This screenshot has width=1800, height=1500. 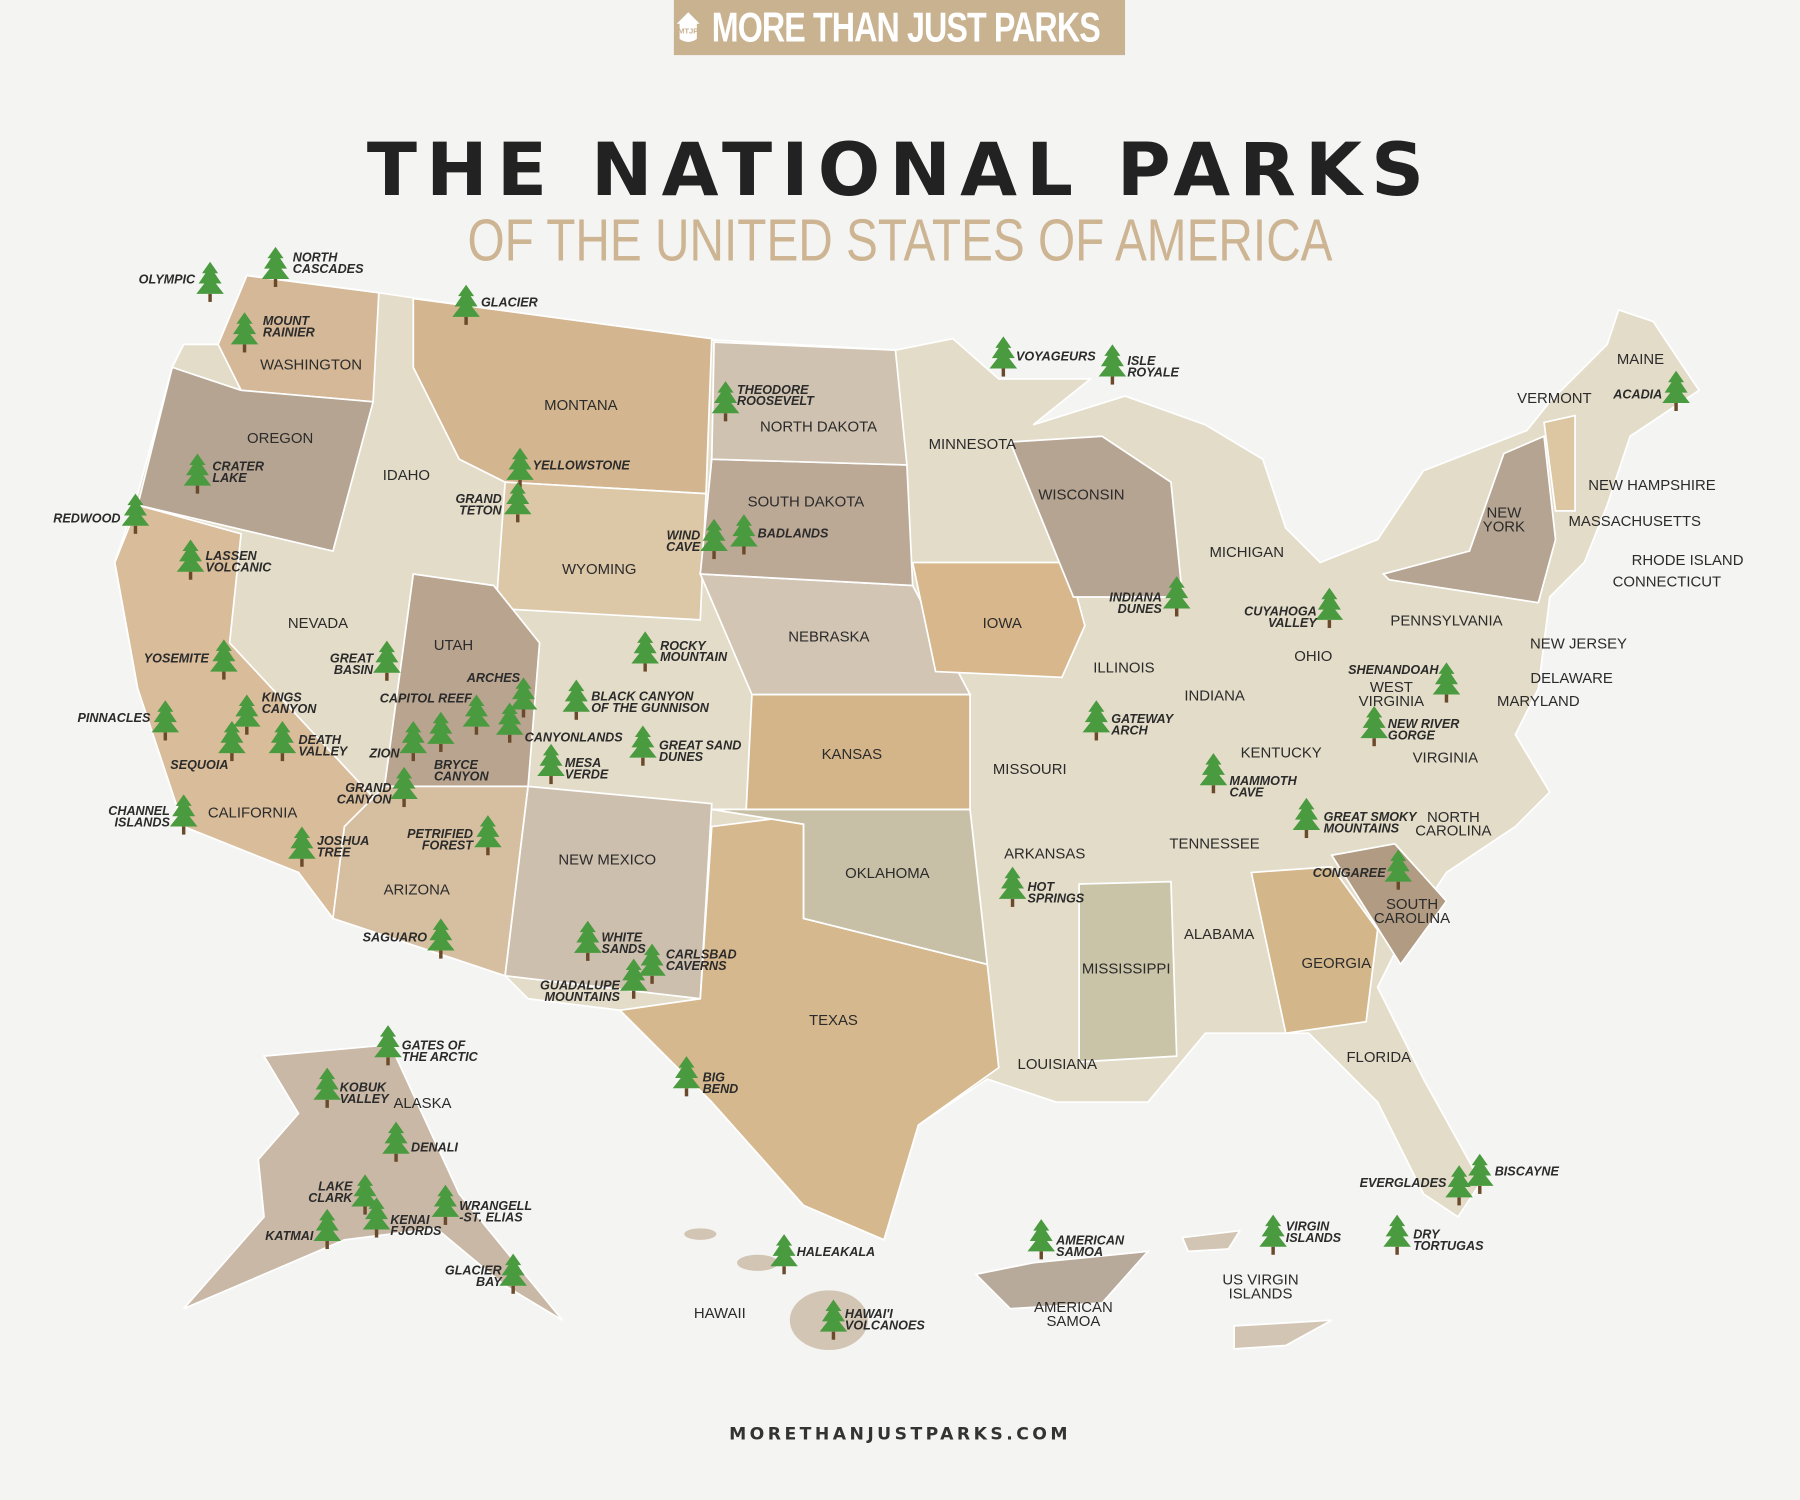 What do you see at coordinates (365, 1093) in the screenshot?
I see `park-label: KOBUK VALLEY` at bounding box center [365, 1093].